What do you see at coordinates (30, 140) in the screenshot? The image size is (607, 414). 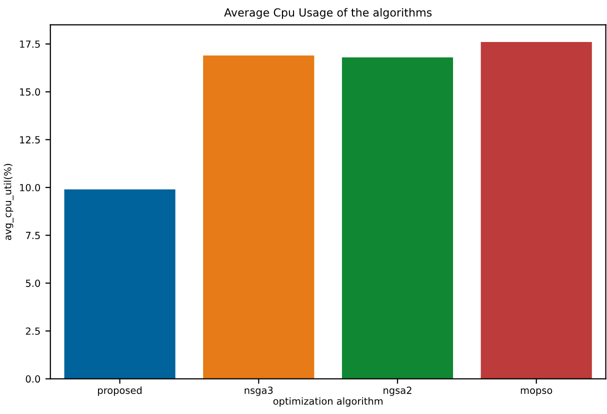 I see `y-tick-label: 12.5` at bounding box center [30, 140].